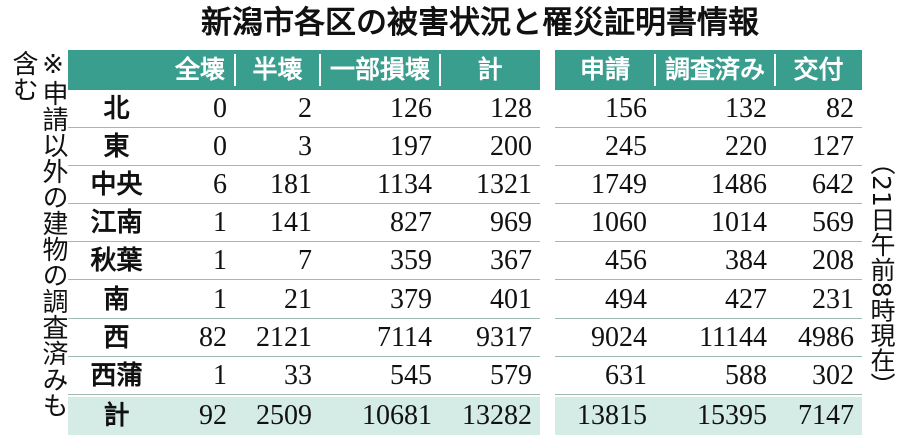 The width and height of the screenshot is (900, 438). Describe the element at coordinates (404, 185) in the screenshot. I see `cell: 1134` at that location.